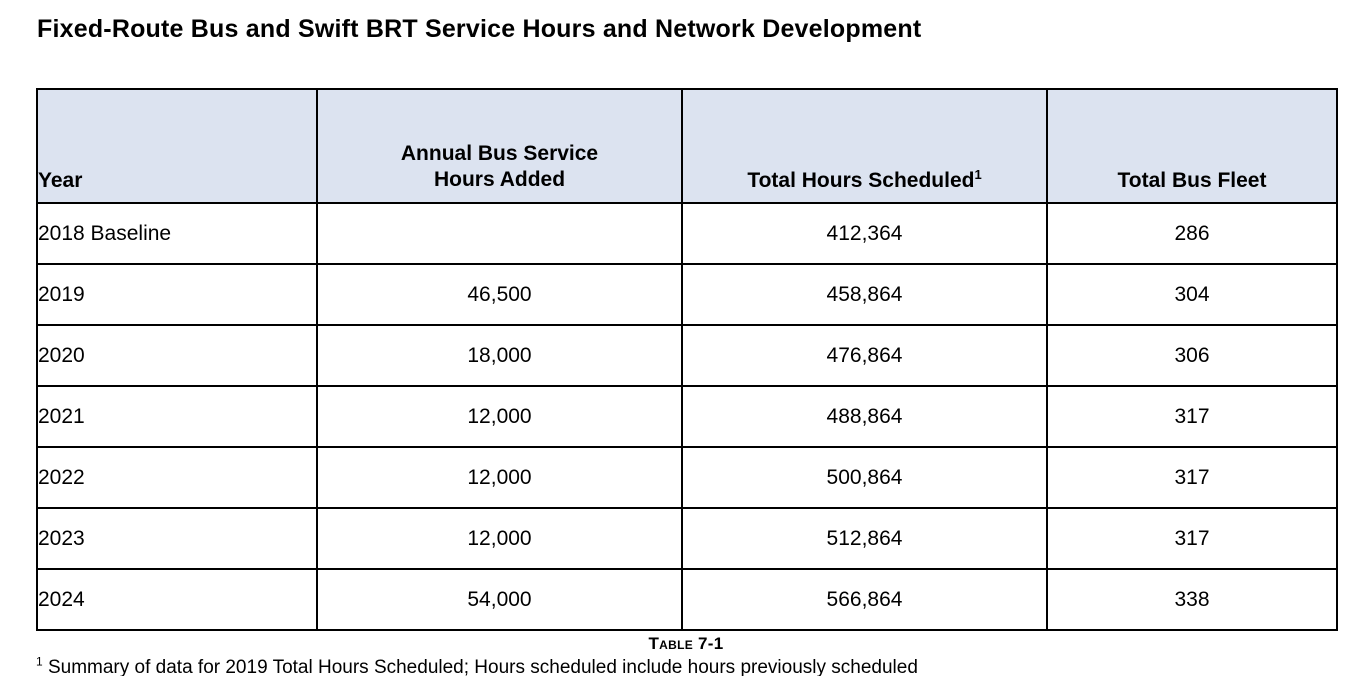  Describe the element at coordinates (177, 233) in the screenshot. I see `year-cell: 2018 Baseline` at that location.